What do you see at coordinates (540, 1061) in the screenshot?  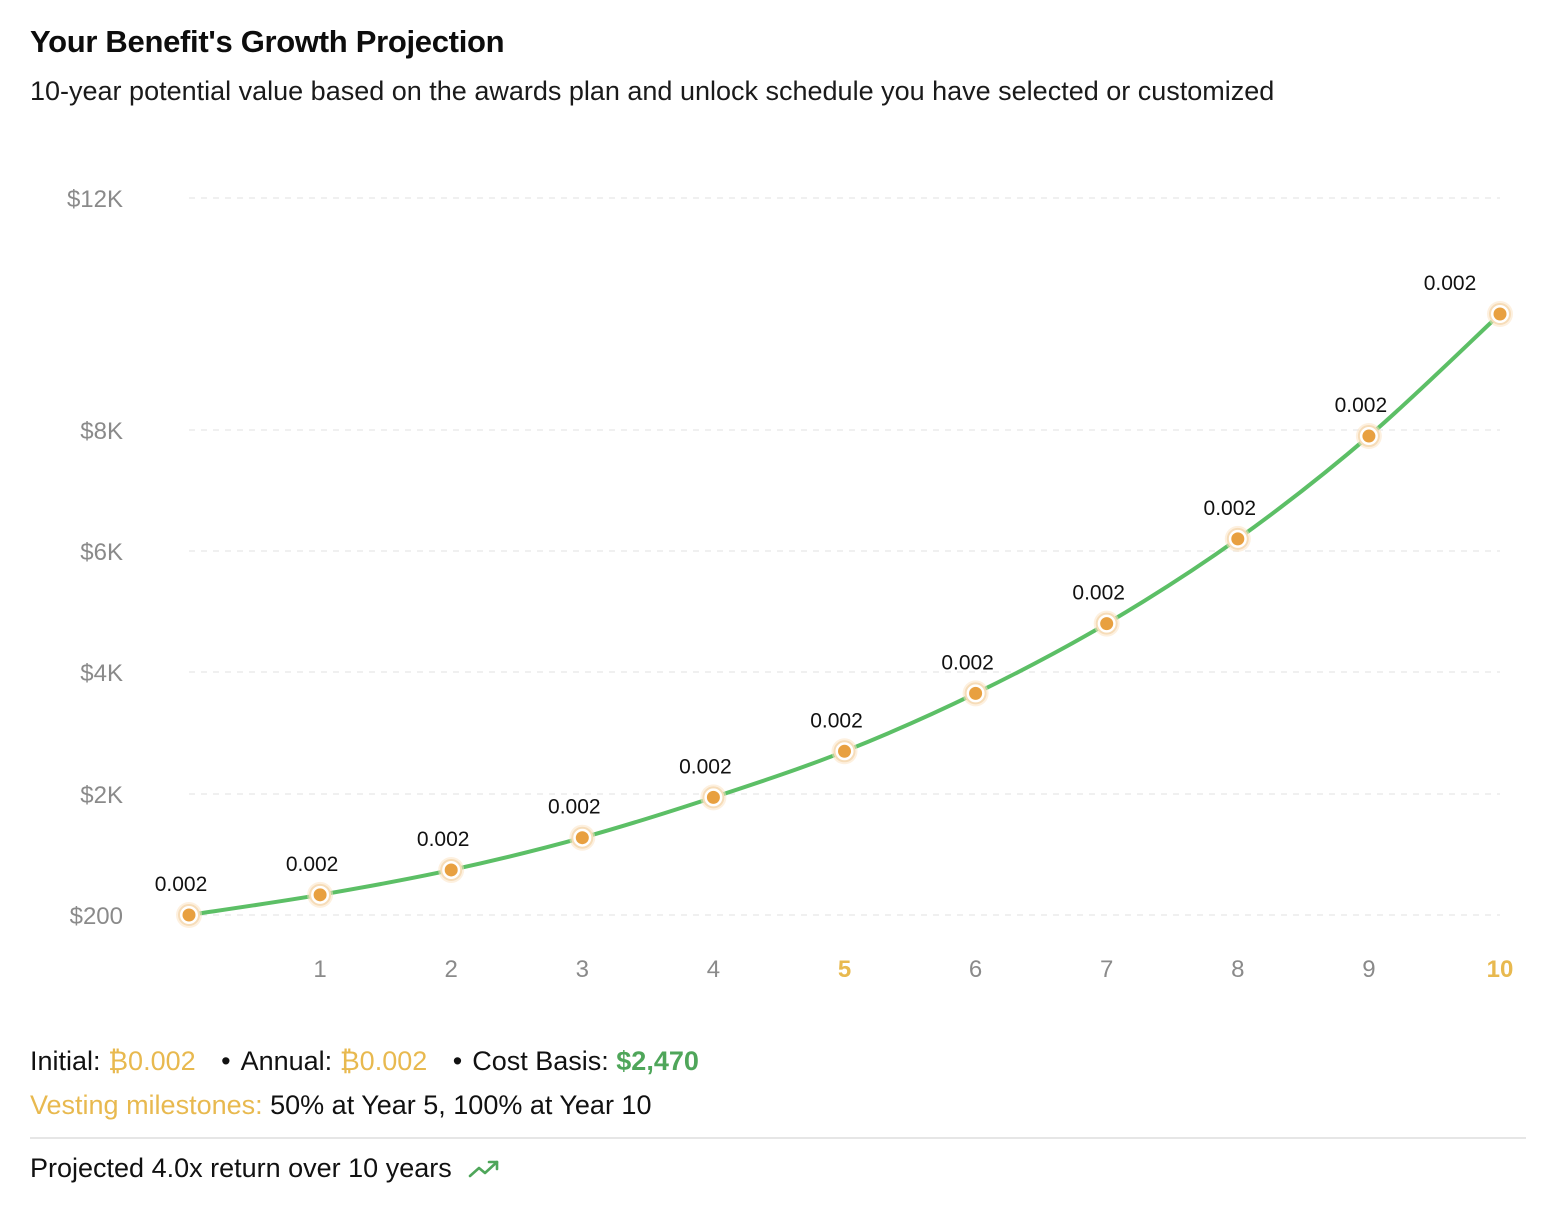 I see `cost-basis-label: Cost Basis:` at bounding box center [540, 1061].